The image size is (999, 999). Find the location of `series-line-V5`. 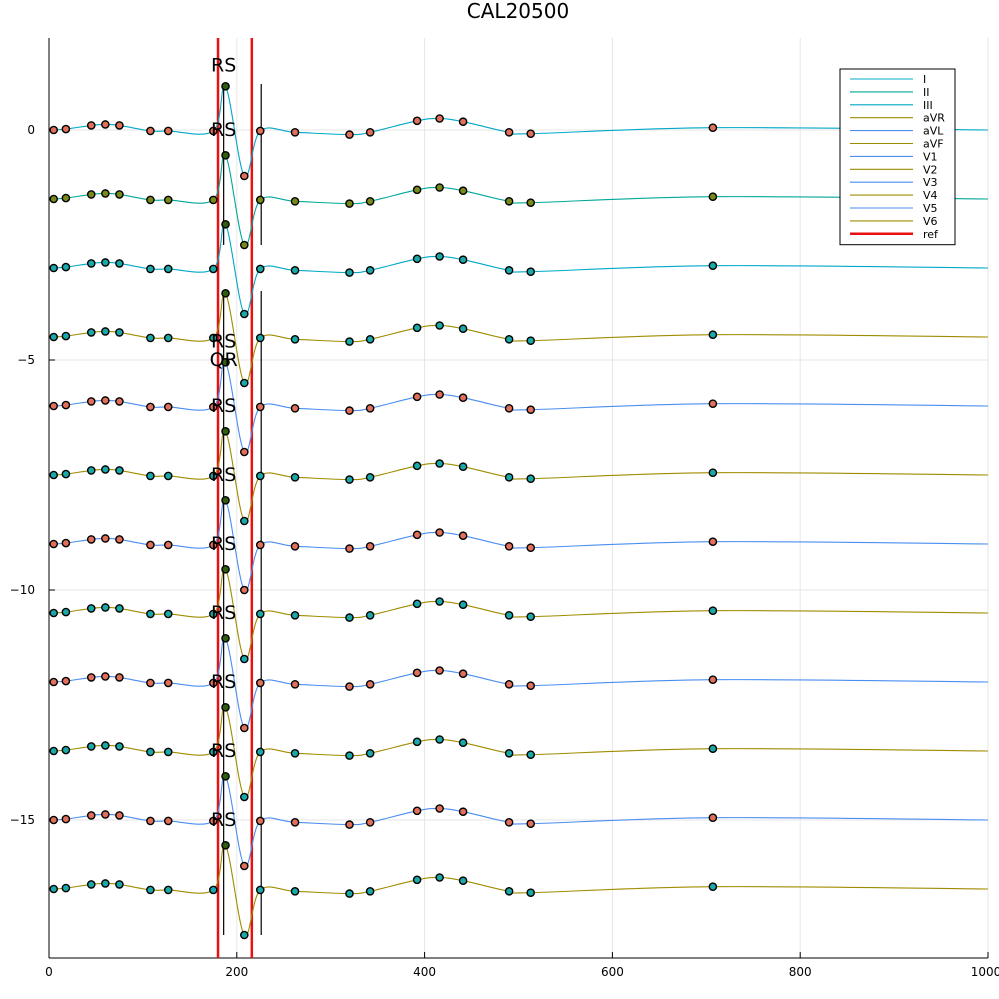

series-line-V5 is located at coordinates (521, 821).